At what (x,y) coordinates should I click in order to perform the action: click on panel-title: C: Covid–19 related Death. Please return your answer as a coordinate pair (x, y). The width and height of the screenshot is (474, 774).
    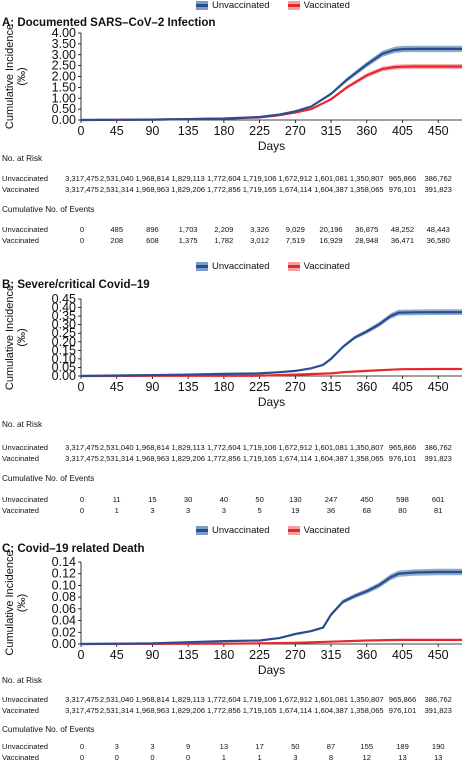
    Looking at the image, I should click on (73, 549).